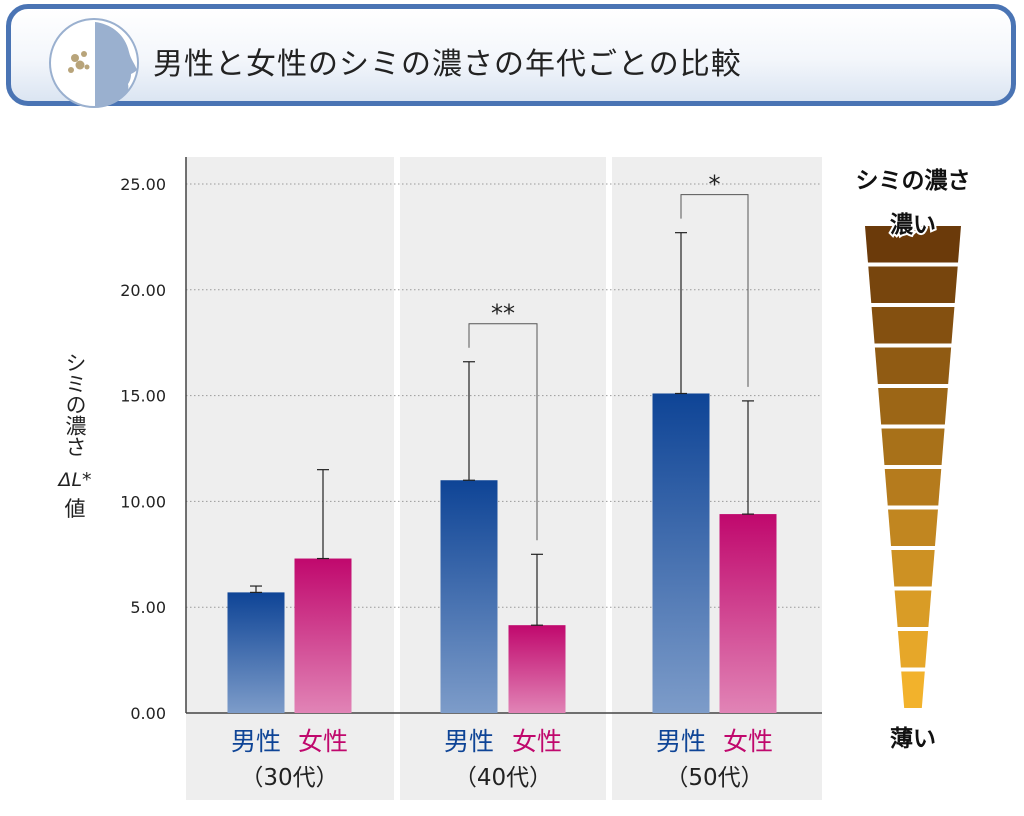  Describe the element at coordinates (913, 739) in the screenshot. I see `scale-label-light: 薄い` at that location.